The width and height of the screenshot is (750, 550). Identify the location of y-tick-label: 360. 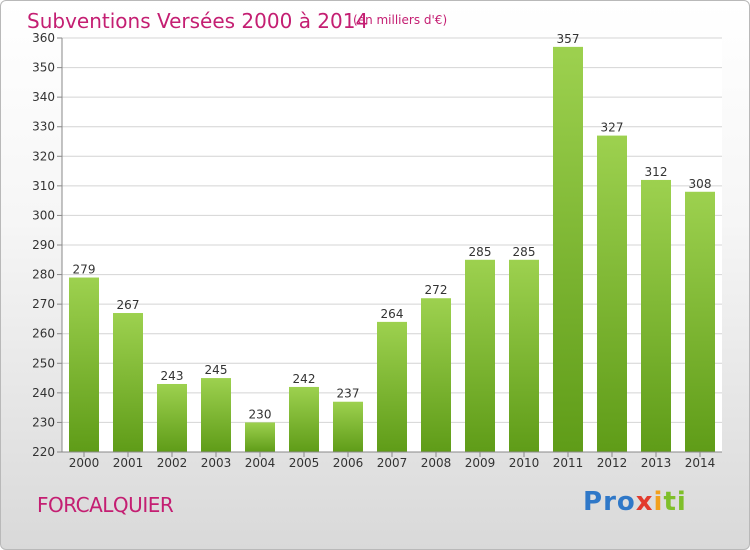
(43, 38).